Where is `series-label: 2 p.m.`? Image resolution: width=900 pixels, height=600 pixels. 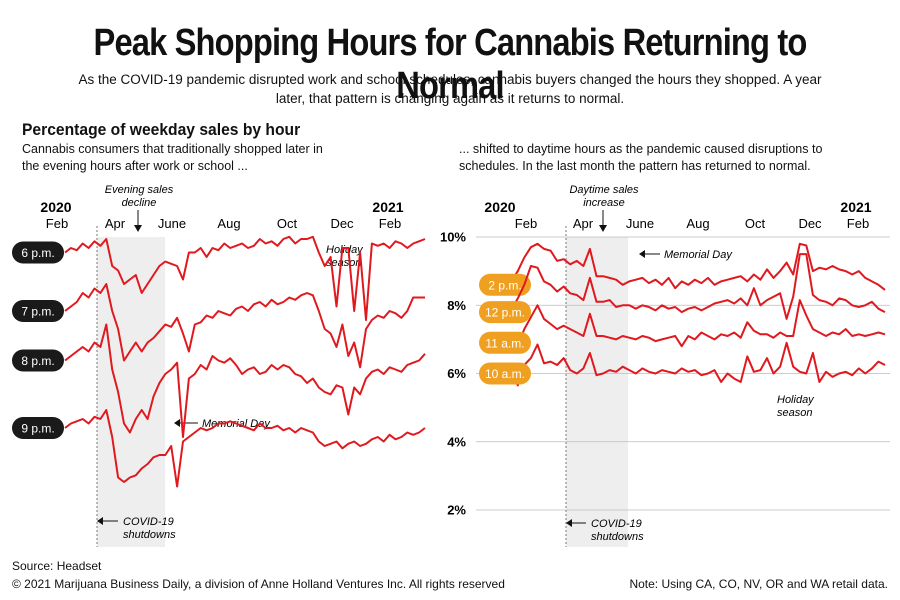
series-label: 2 p.m. is located at coordinates (504, 285).